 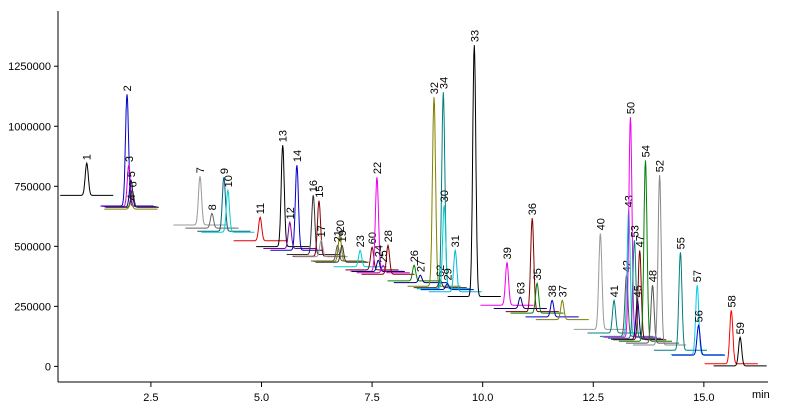 What do you see at coordinates (475, 36) in the screenshot?
I see `peak-label: 33` at bounding box center [475, 36].